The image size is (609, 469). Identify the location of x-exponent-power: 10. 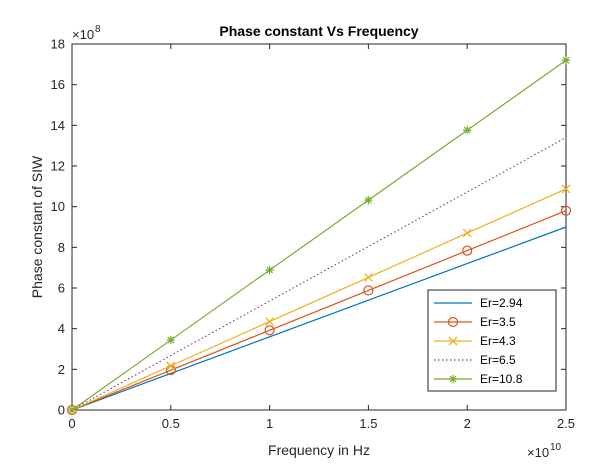
(556, 447).